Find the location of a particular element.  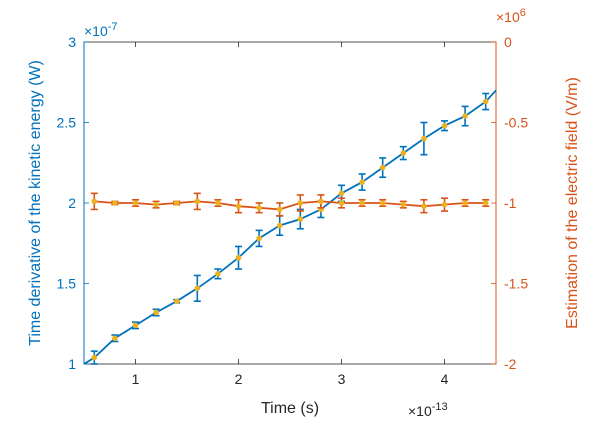

right-y-tick-label: -1 is located at coordinates (510, 203).